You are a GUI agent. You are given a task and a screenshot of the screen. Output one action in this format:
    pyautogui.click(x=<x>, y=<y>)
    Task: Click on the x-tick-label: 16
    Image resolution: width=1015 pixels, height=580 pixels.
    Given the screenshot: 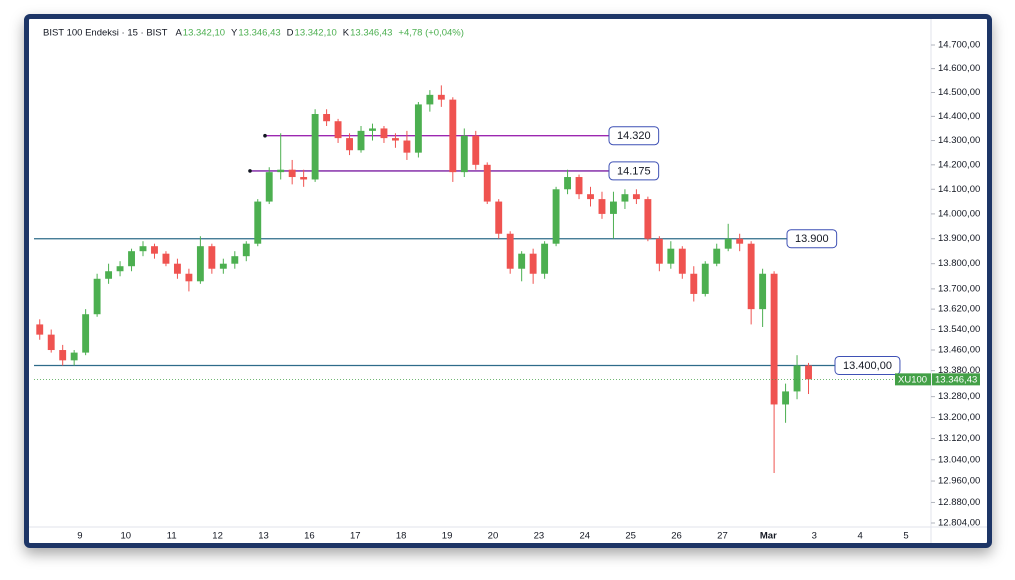 What is the action you would take?
    pyautogui.click(x=309, y=536)
    